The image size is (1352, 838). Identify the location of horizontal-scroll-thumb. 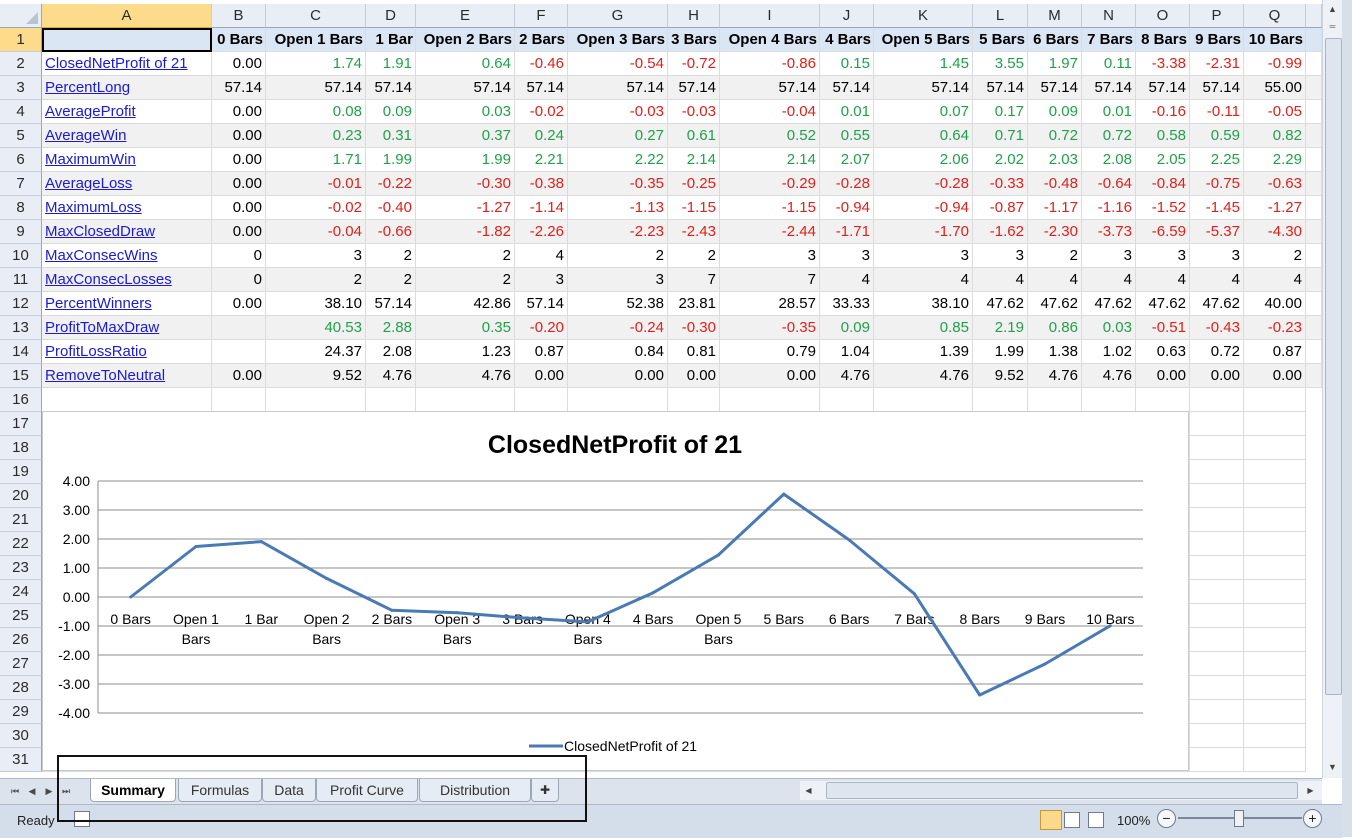
(1062, 790).